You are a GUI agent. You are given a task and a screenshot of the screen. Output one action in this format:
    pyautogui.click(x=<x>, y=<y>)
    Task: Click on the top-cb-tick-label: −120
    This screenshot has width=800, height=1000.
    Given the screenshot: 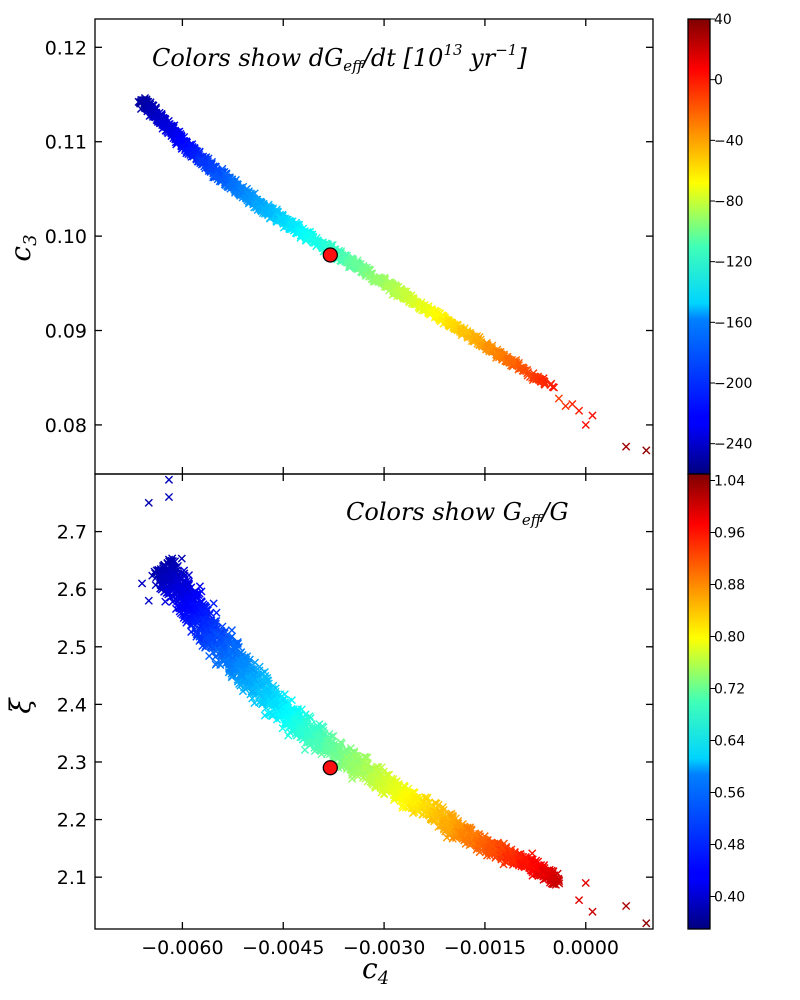 What is the action you would take?
    pyautogui.click(x=733, y=263)
    